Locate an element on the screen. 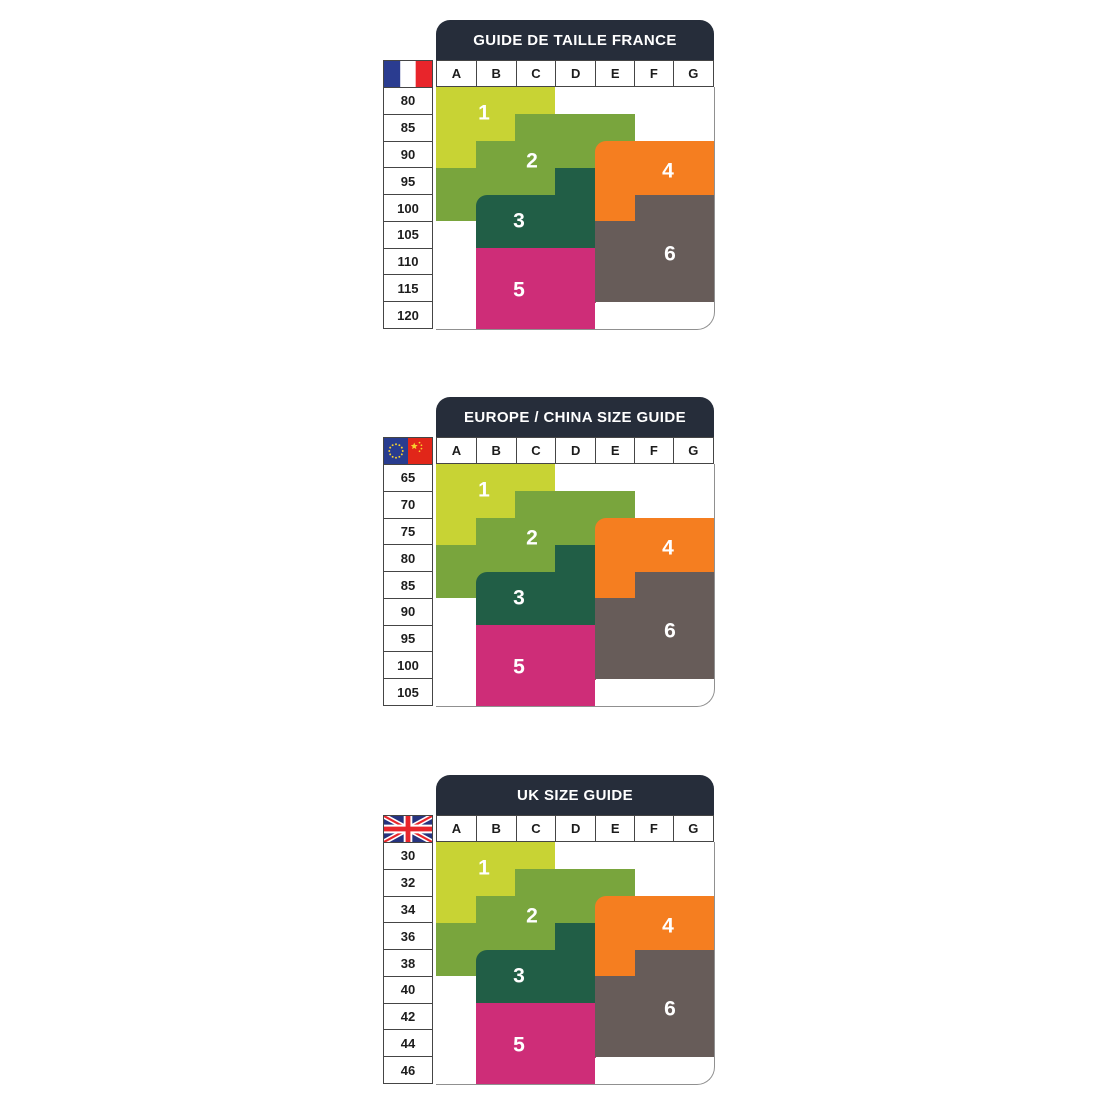 This screenshot has height=1100, width=1100. uk-flag-icon is located at coordinates (408, 829).